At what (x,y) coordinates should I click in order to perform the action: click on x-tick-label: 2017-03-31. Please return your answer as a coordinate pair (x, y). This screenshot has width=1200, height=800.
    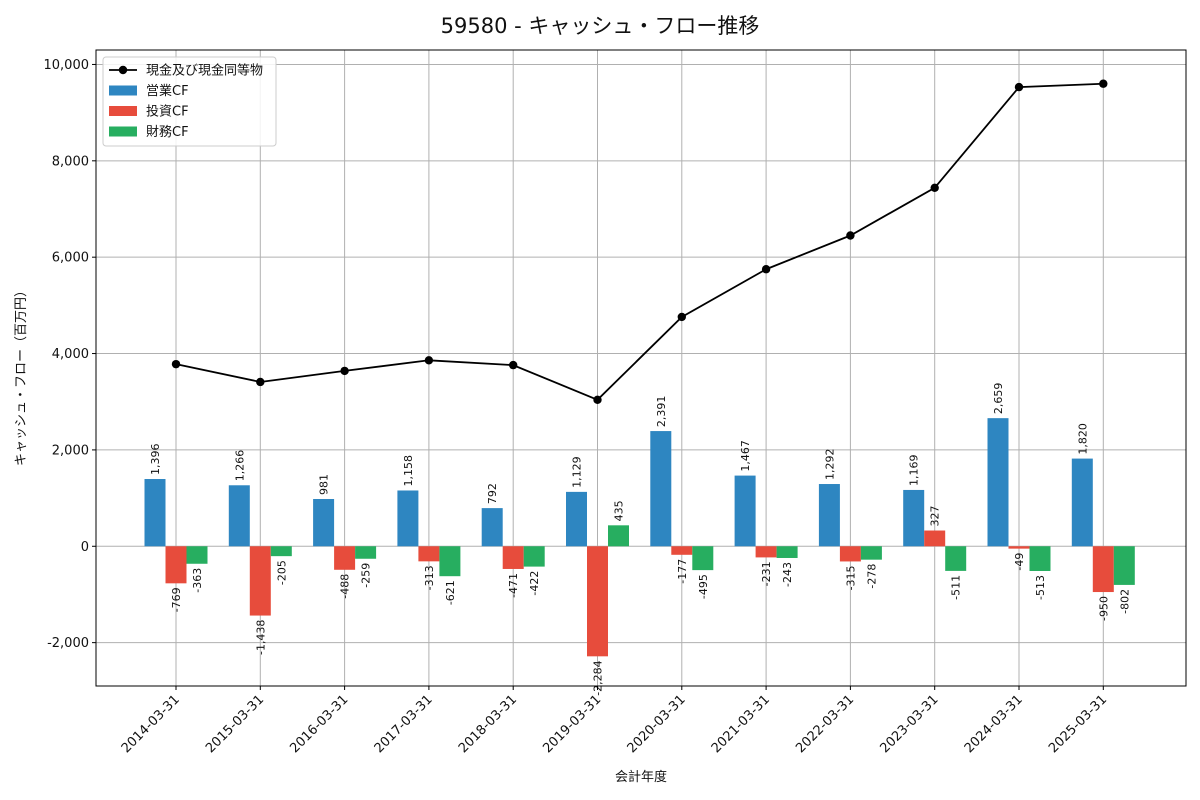
    Looking at the image, I should click on (404, 724).